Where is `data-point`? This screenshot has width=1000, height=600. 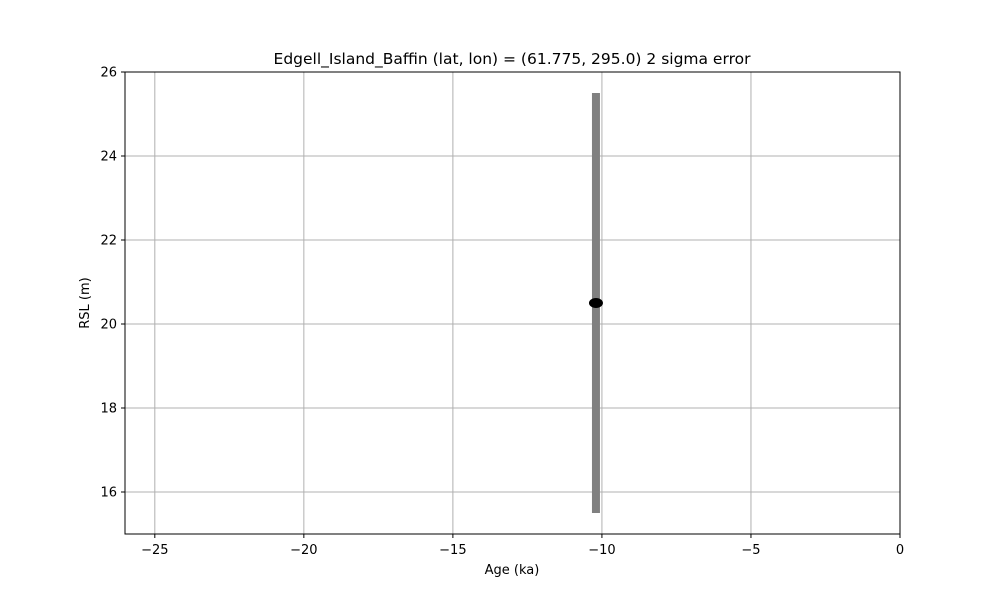
data-point is located at coordinates (595, 303).